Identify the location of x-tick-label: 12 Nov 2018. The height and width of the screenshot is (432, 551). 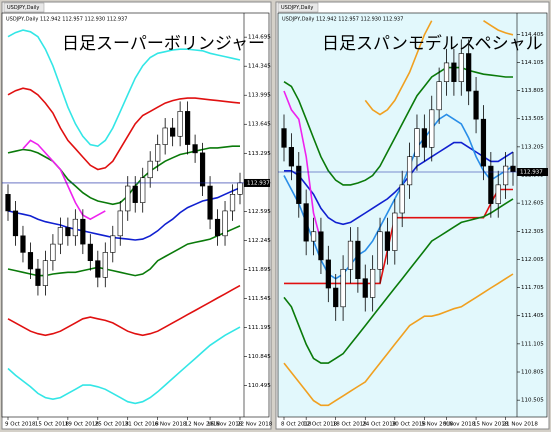
(203, 425).